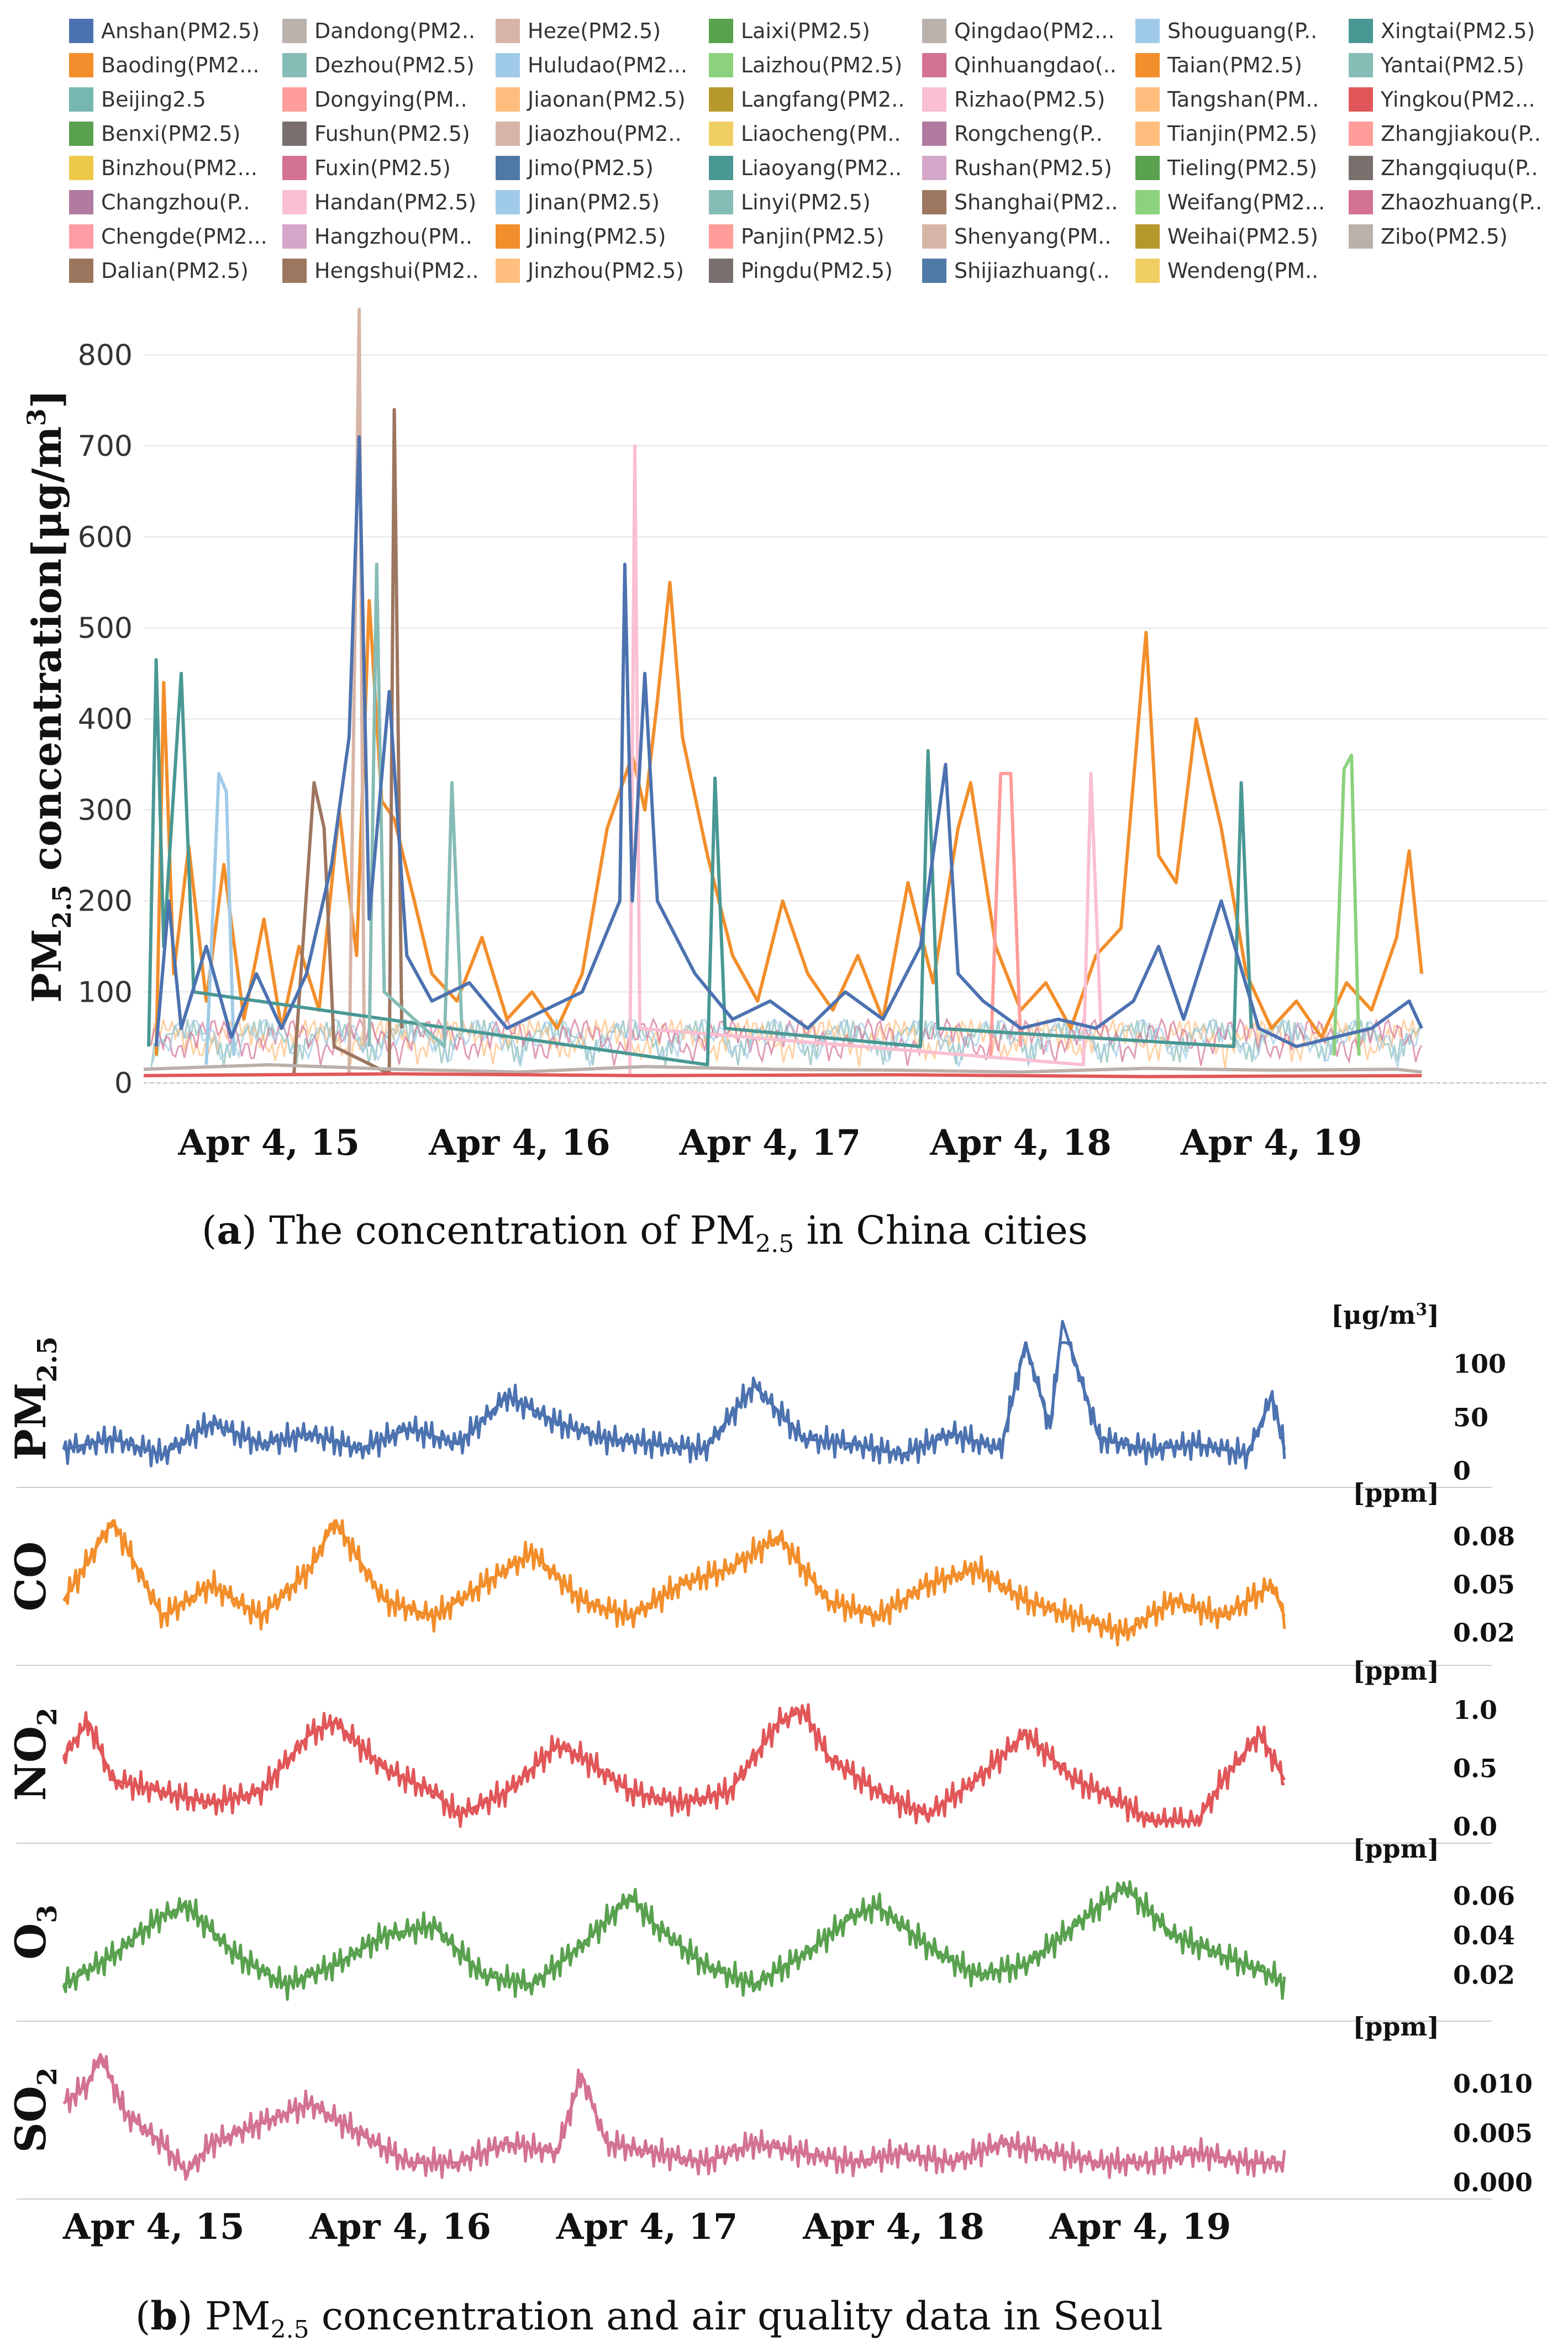  I want to click on caption-b-label: b, so click(164, 2316).